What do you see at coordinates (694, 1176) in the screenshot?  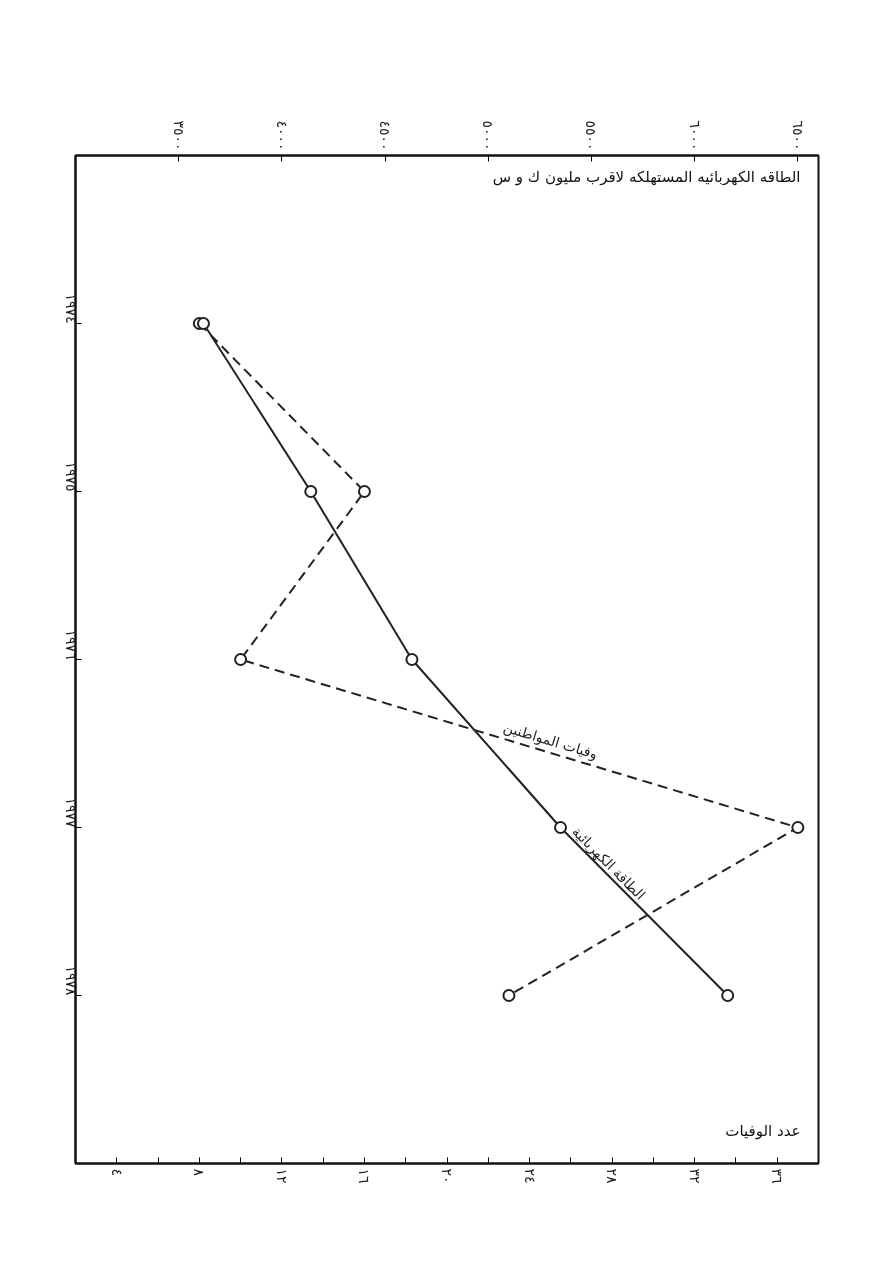 I see `x-tick-label: ٣٢` at bounding box center [694, 1176].